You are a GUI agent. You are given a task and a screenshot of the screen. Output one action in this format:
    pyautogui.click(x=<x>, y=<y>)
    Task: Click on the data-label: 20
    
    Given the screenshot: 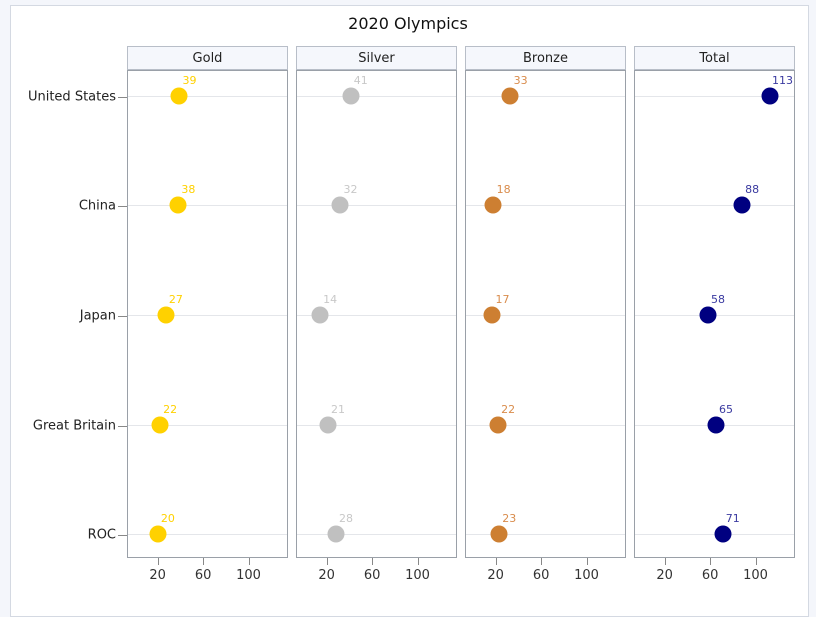 What is the action you would take?
    pyautogui.click(x=167, y=518)
    